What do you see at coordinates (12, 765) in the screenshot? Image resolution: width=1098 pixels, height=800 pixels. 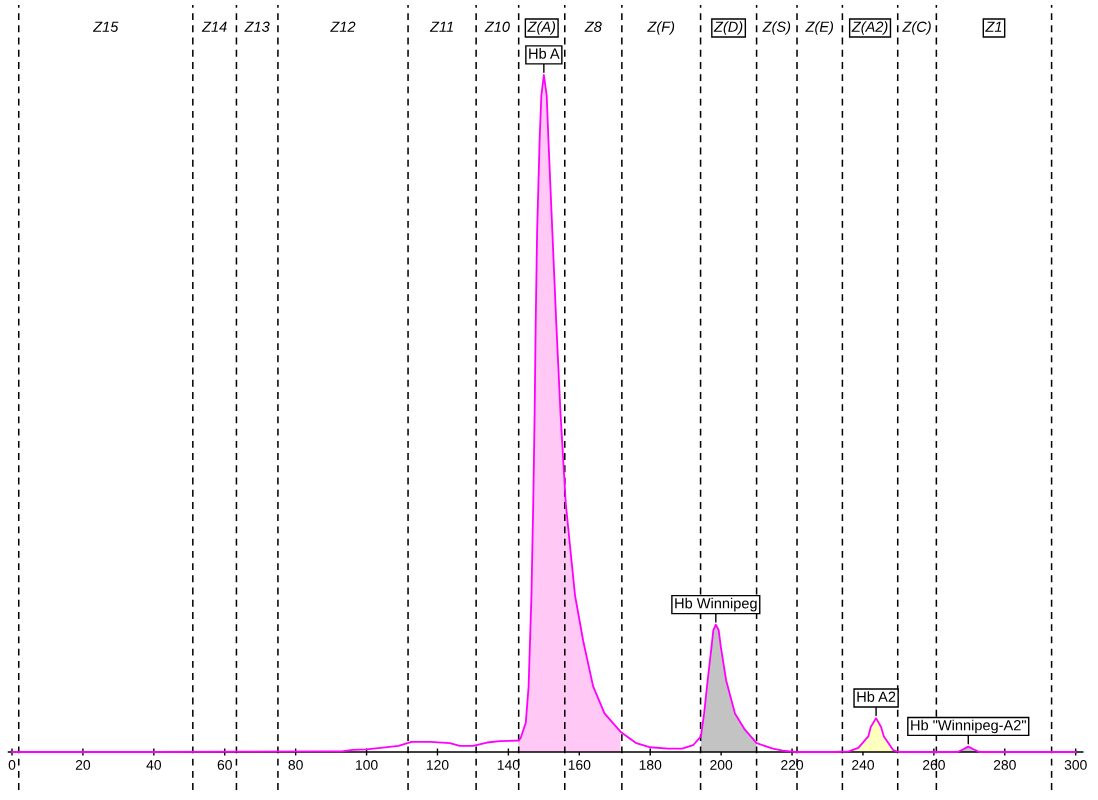 I see `x-tick-label: 0` at bounding box center [12, 765].